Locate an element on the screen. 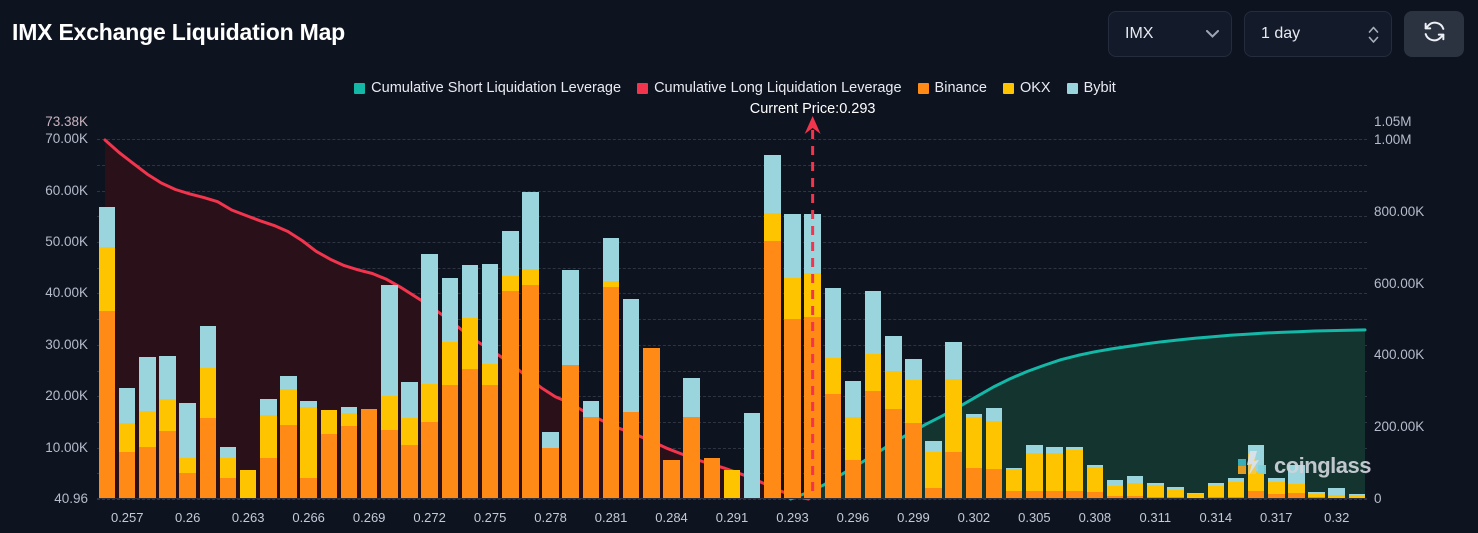 The height and width of the screenshot is (533, 1478). x-axis-tick: 0.291 is located at coordinates (732, 517).